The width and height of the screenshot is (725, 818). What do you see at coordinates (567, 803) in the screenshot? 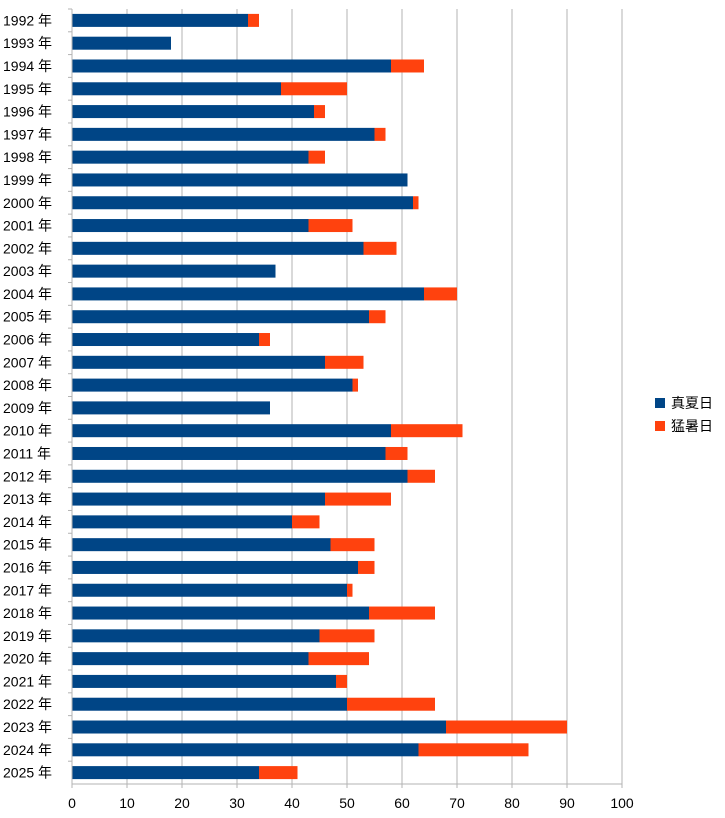
I see `x-tick-label: 90` at bounding box center [567, 803].